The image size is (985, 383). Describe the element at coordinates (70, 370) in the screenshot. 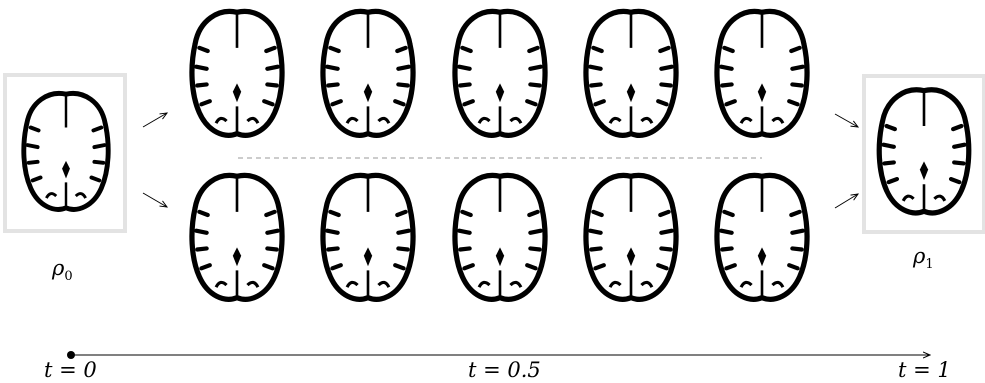

I see `time-label-start: t = 0` at that location.